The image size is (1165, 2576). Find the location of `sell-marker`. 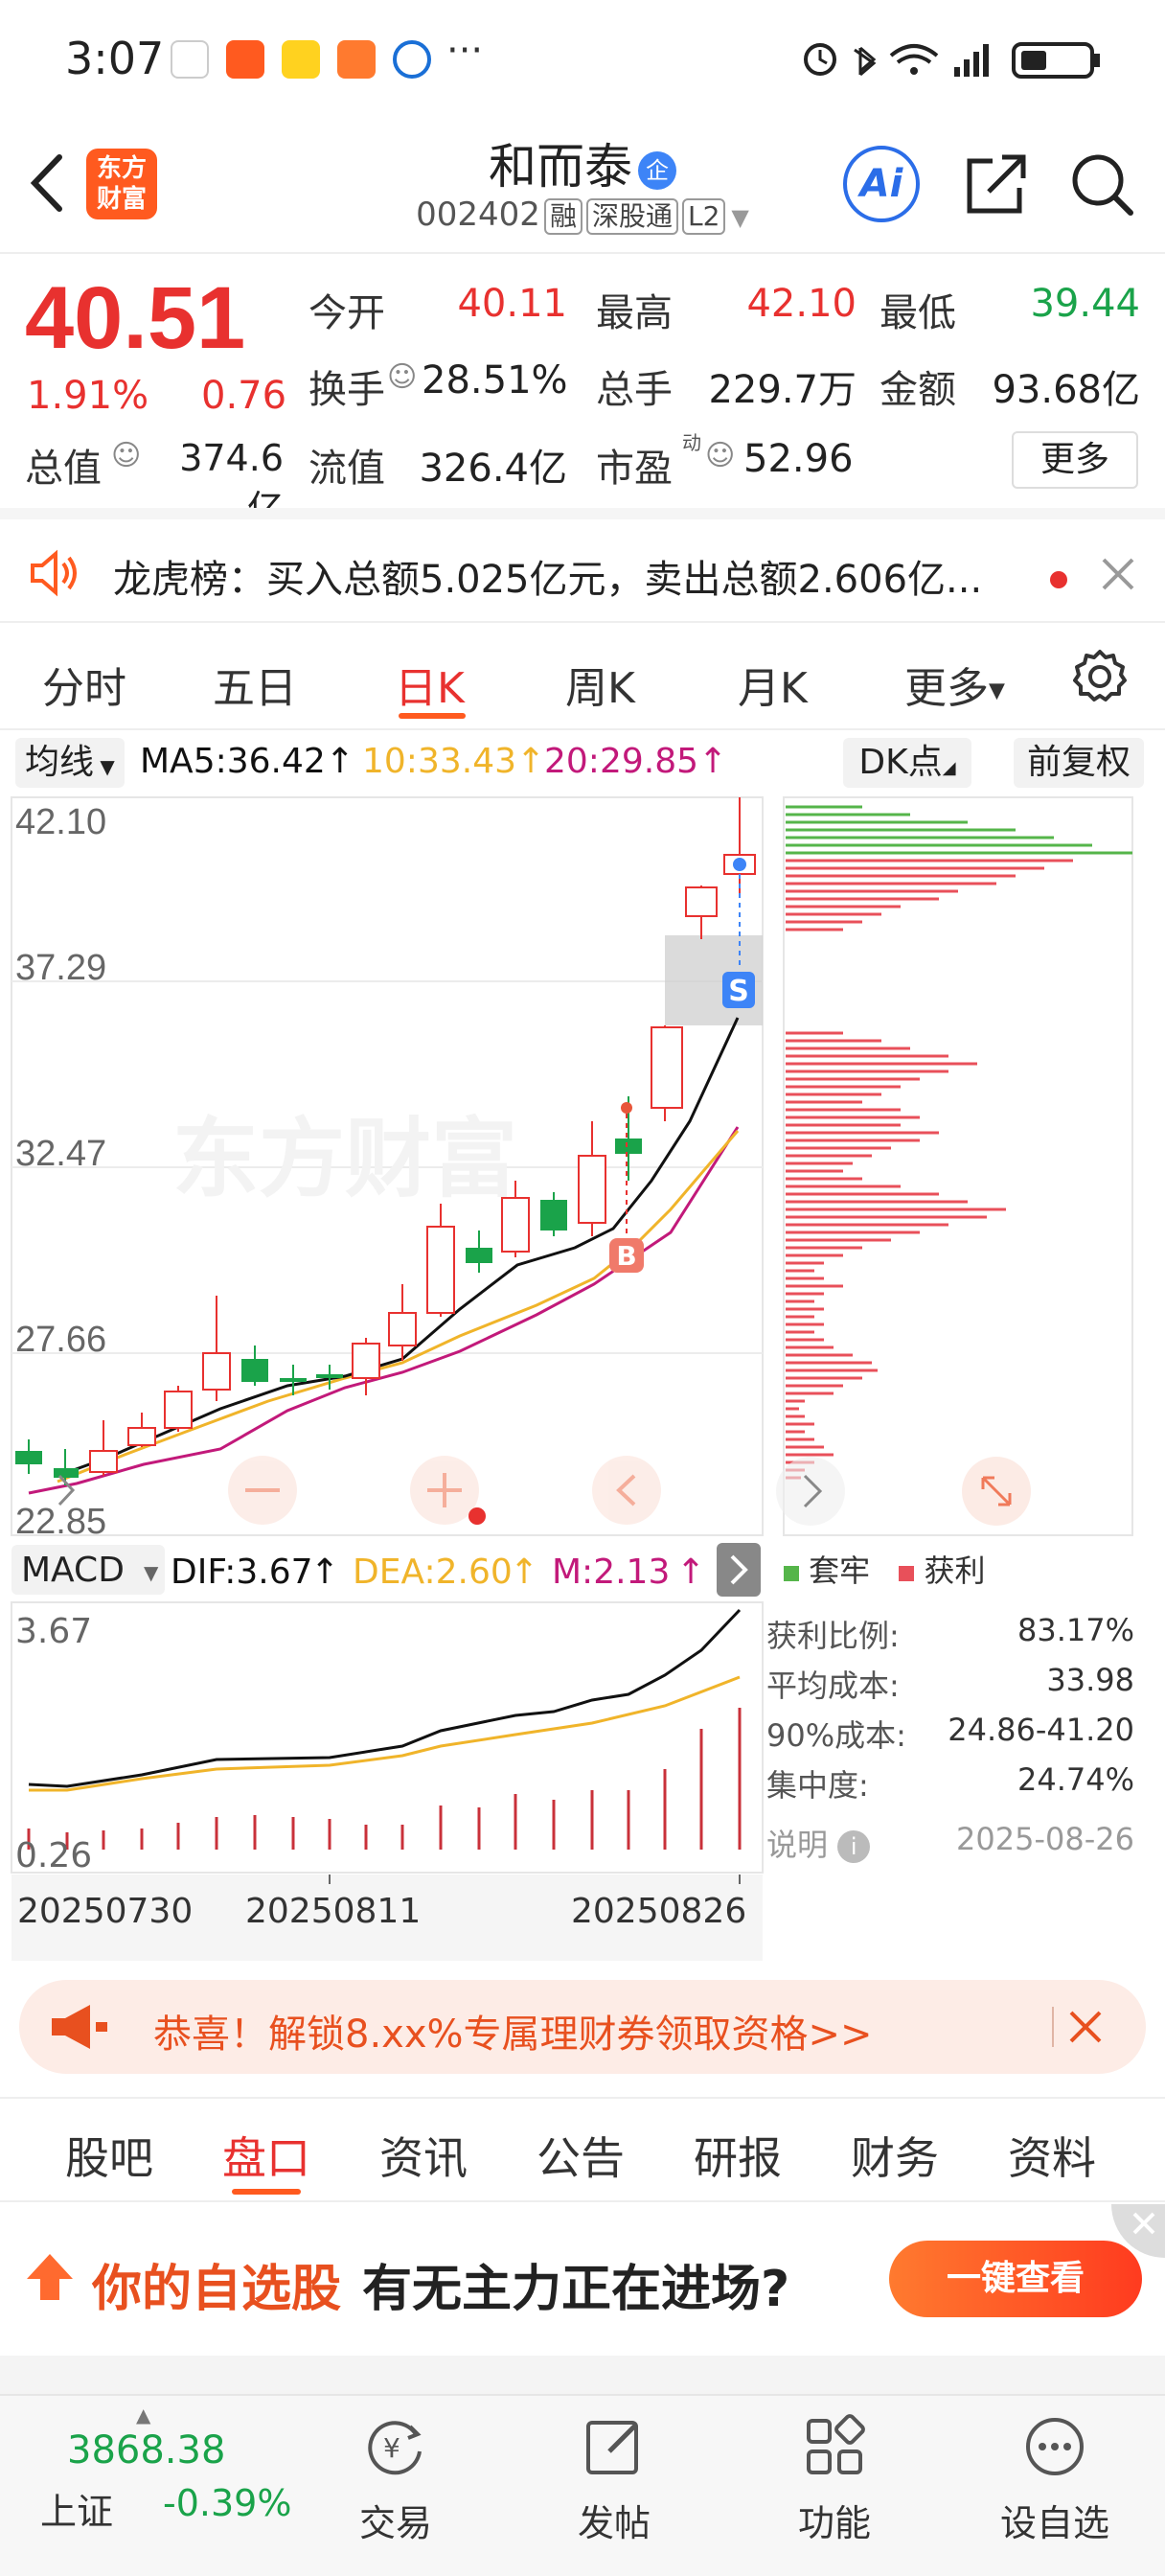

sell-marker is located at coordinates (738, 990).